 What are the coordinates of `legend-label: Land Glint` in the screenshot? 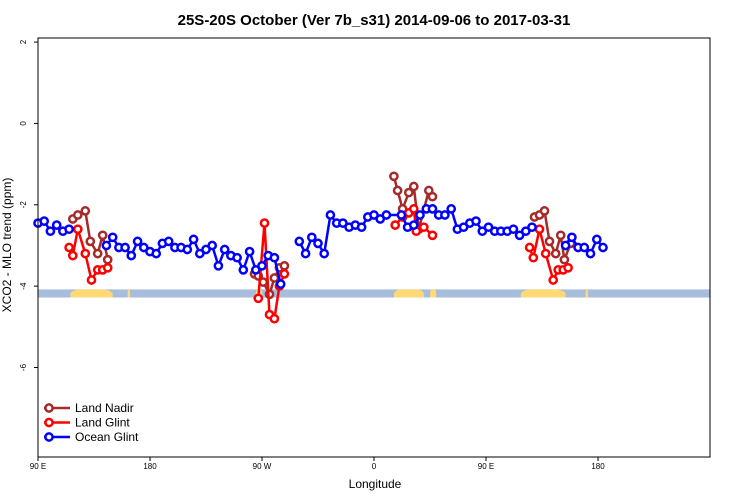 It's located at (102, 423).